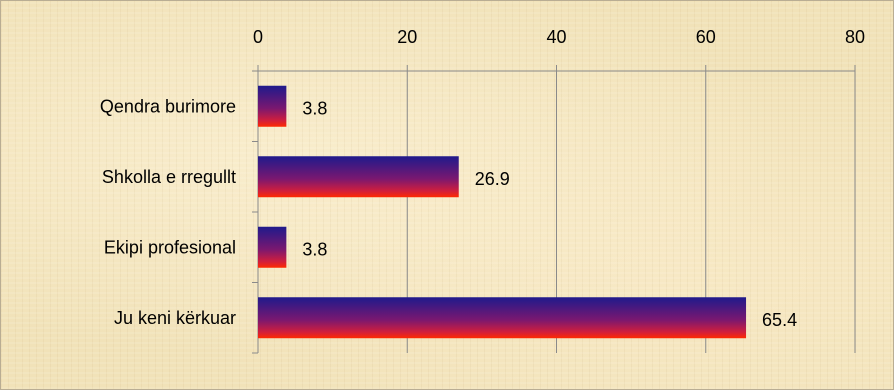 This screenshot has width=894, height=391. What do you see at coordinates (855, 37) in the screenshot?
I see `x-tick-label: 80` at bounding box center [855, 37].